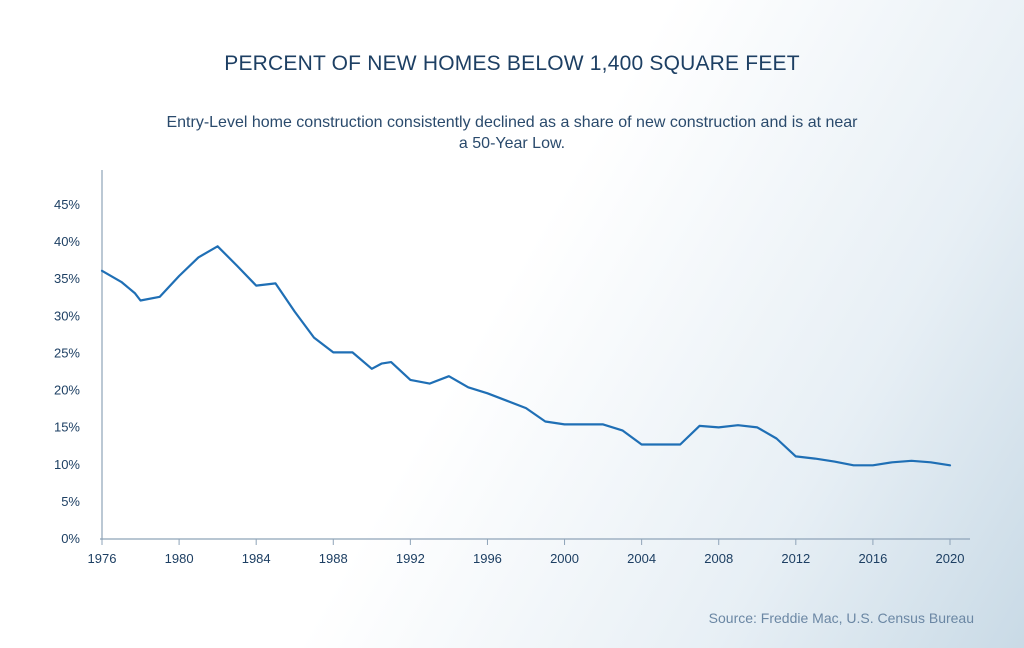  Describe the element at coordinates (841, 618) in the screenshot. I see `source-note: Source: Freddie Mac, U.S. Census Bureau` at that location.